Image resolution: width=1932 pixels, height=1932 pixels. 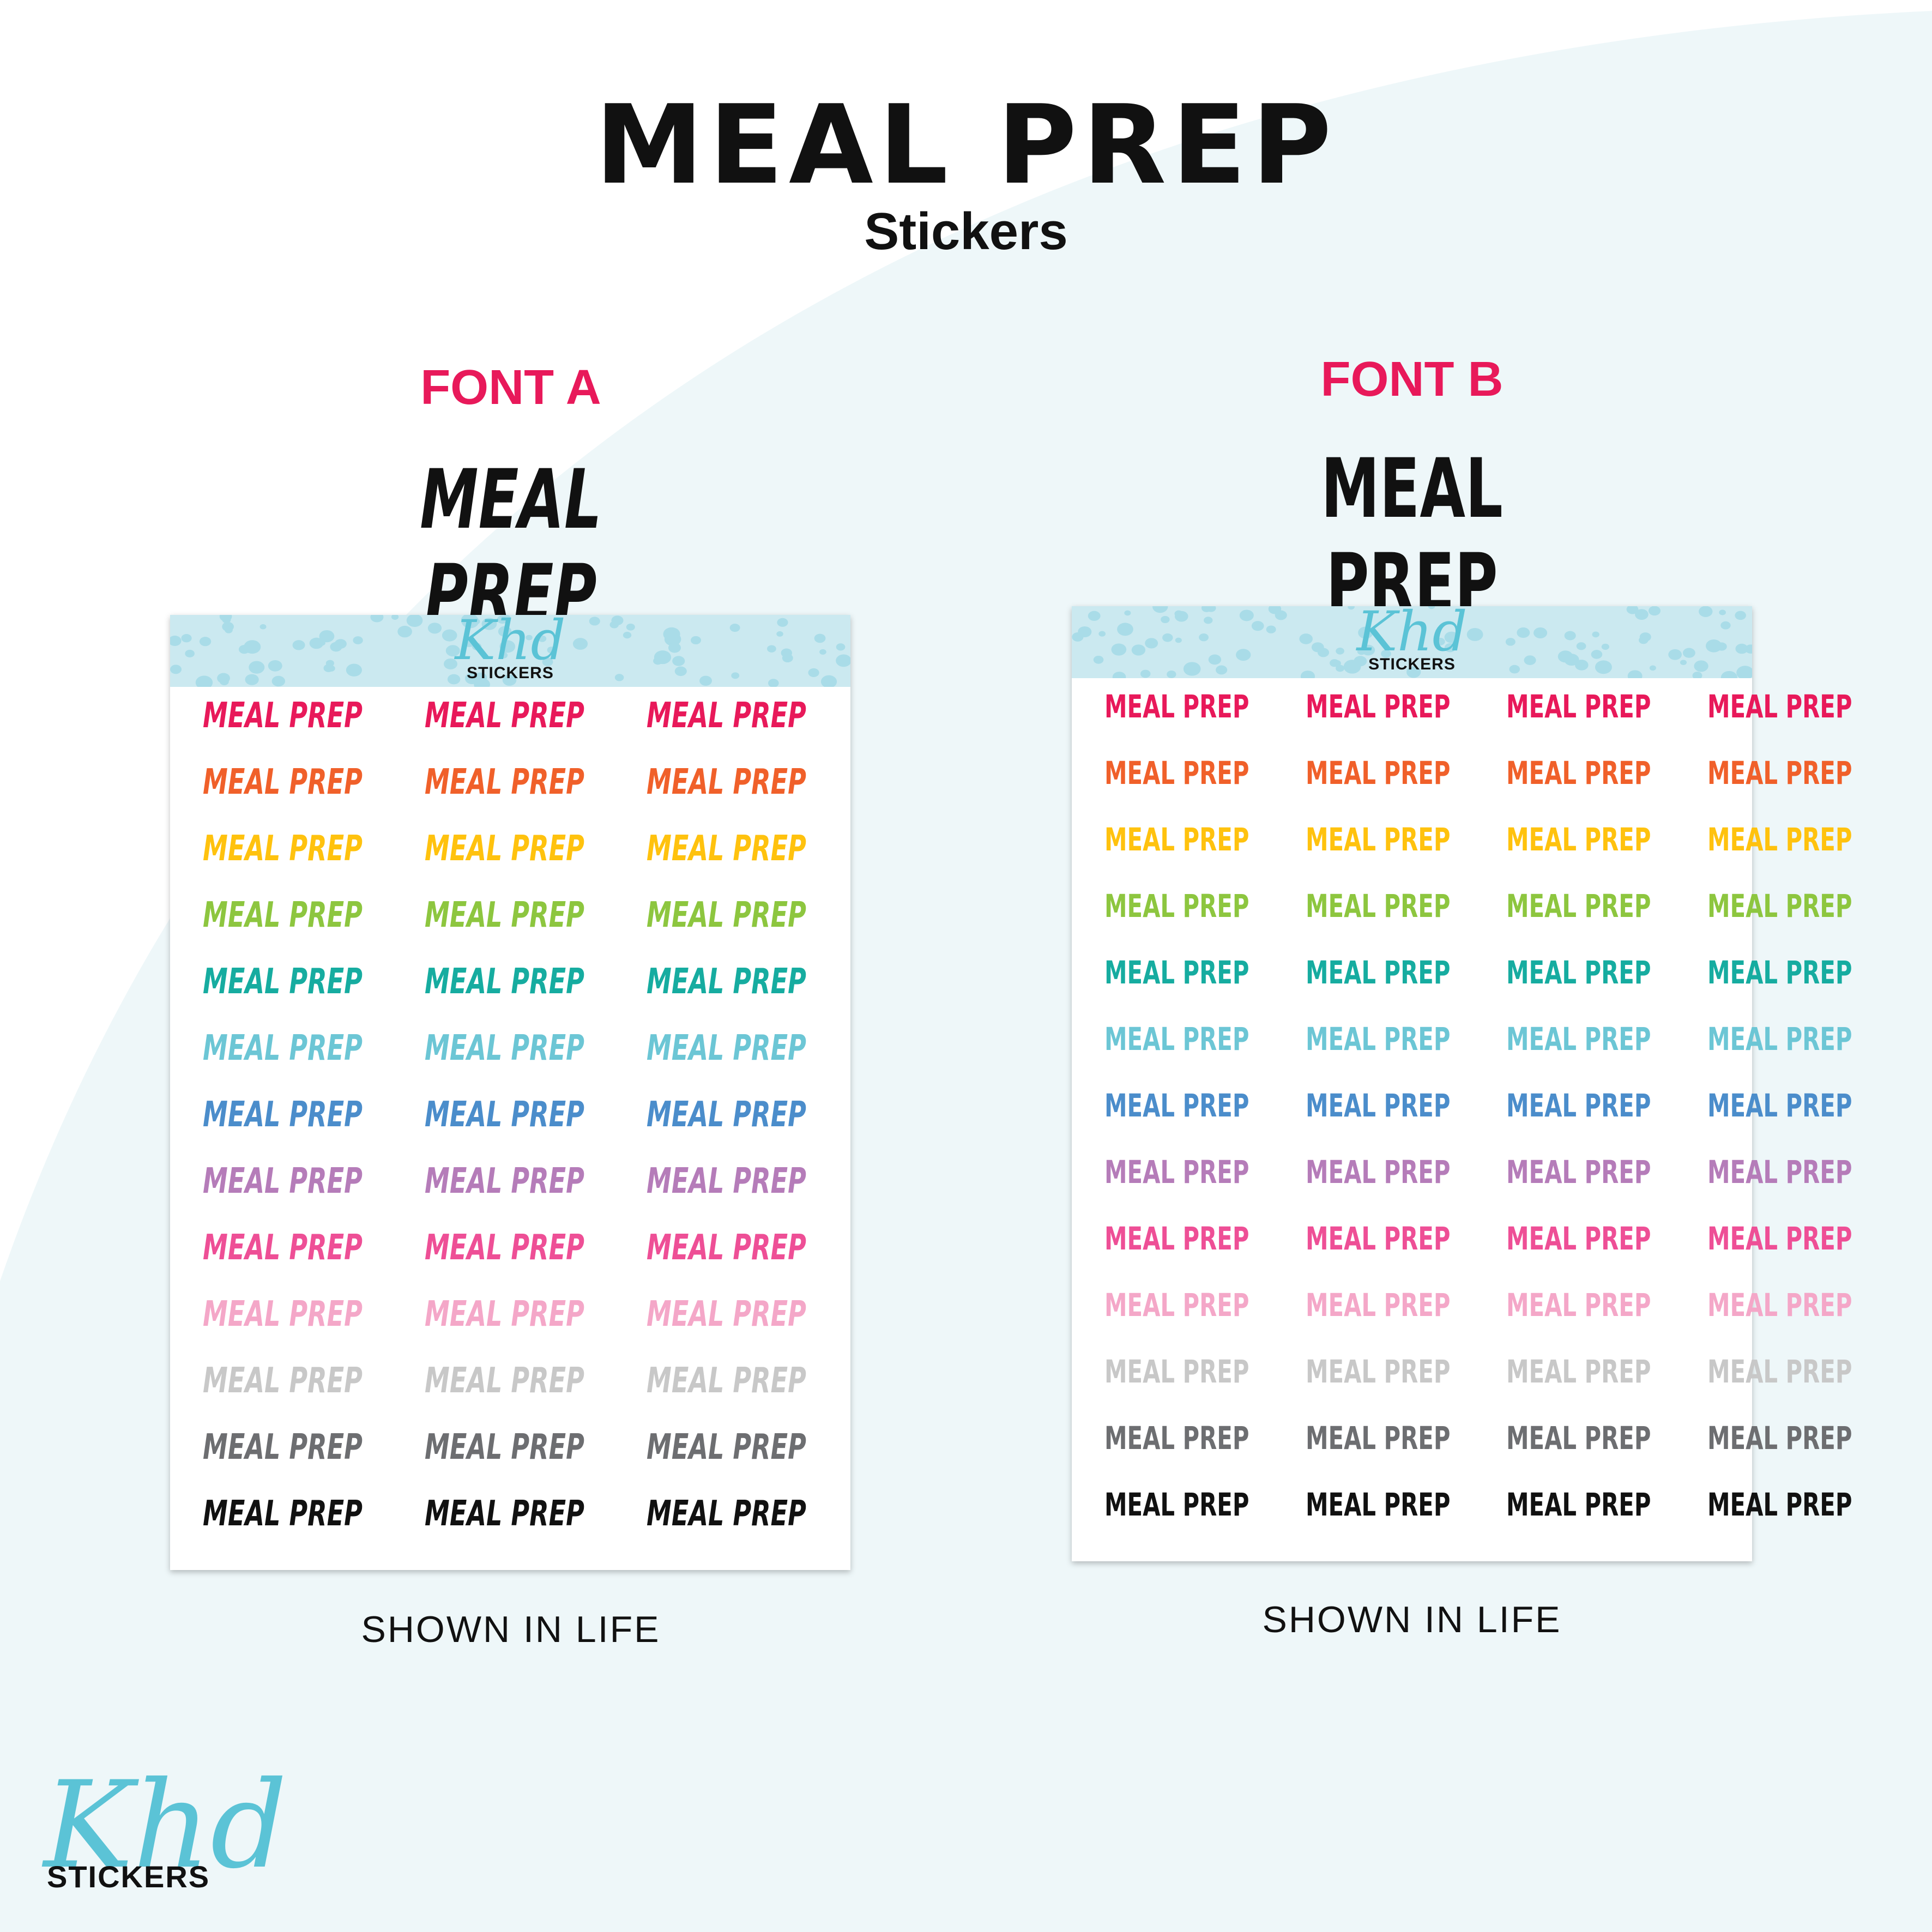 What do you see at coordinates (511, 547) in the screenshot?
I see `font-a-sample: MEAL PREP` at bounding box center [511, 547].